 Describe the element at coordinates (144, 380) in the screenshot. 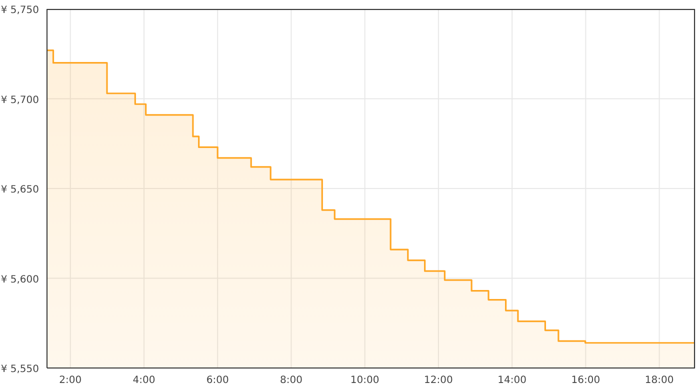

I see `x-tick-label: 4:00` at that location.